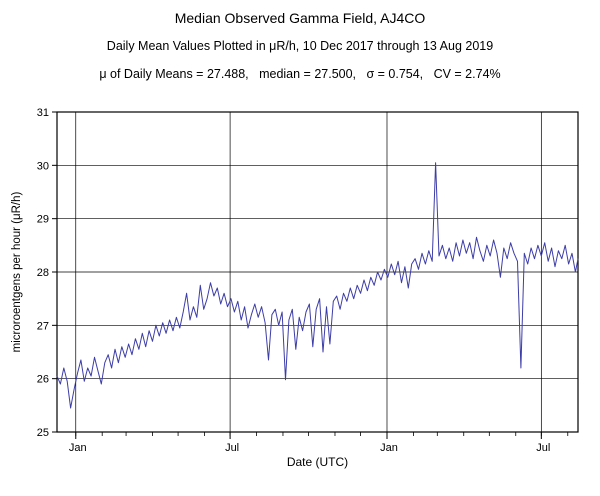 The image size is (600, 496). I want to click on y-tick-label: 30, so click(43, 166).